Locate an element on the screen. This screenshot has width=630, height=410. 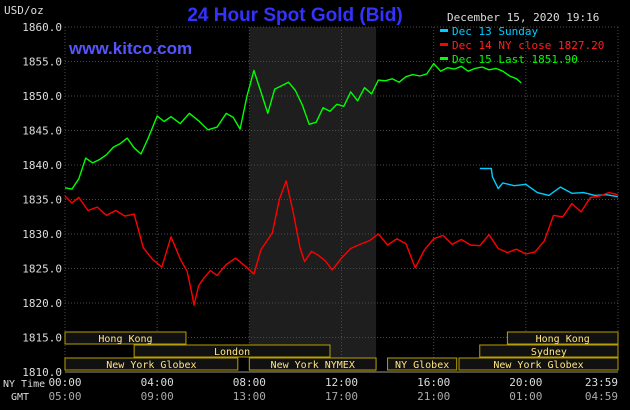
x-tick-label-gmt: 05:00 is located at coordinates (64, 396).